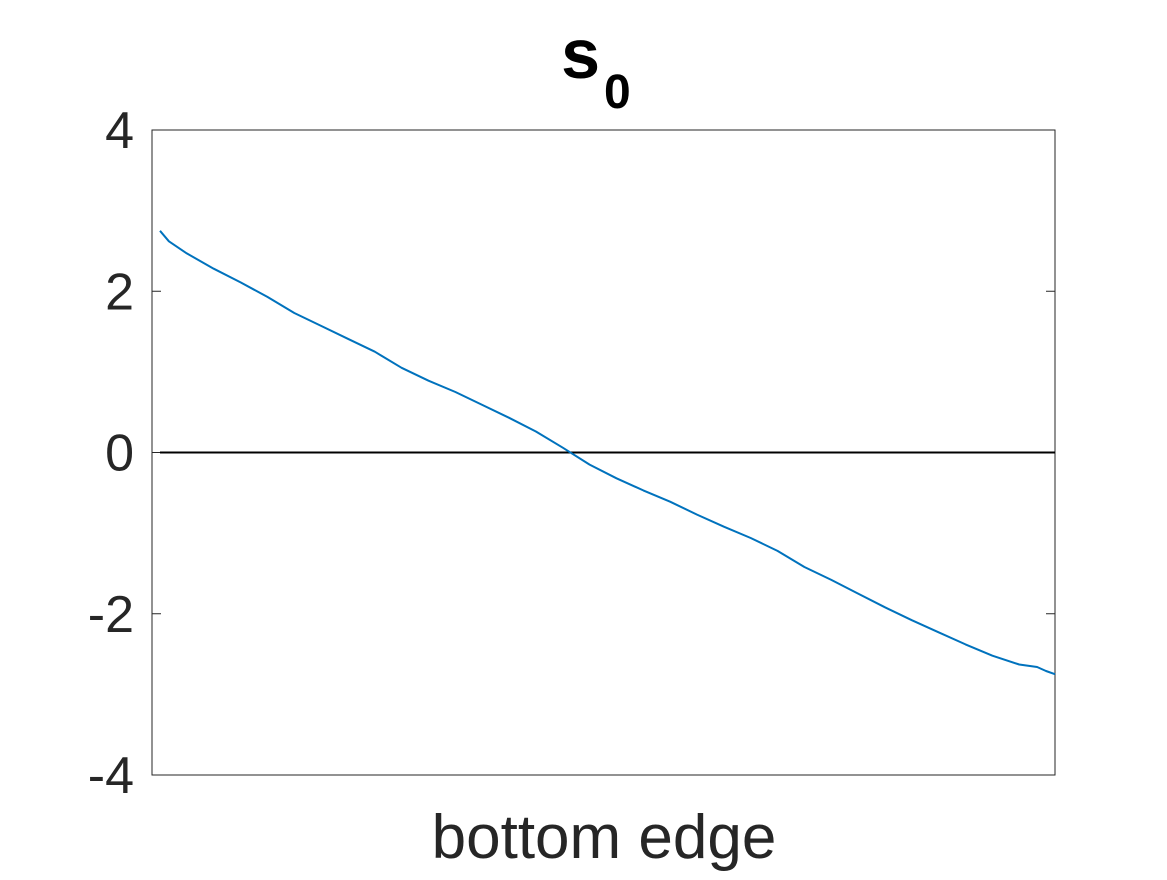 Image resolution: width=1167 pixels, height=880 pixels. Describe the element at coordinates (119, 454) in the screenshot. I see `y-tick-label: 0` at that location.